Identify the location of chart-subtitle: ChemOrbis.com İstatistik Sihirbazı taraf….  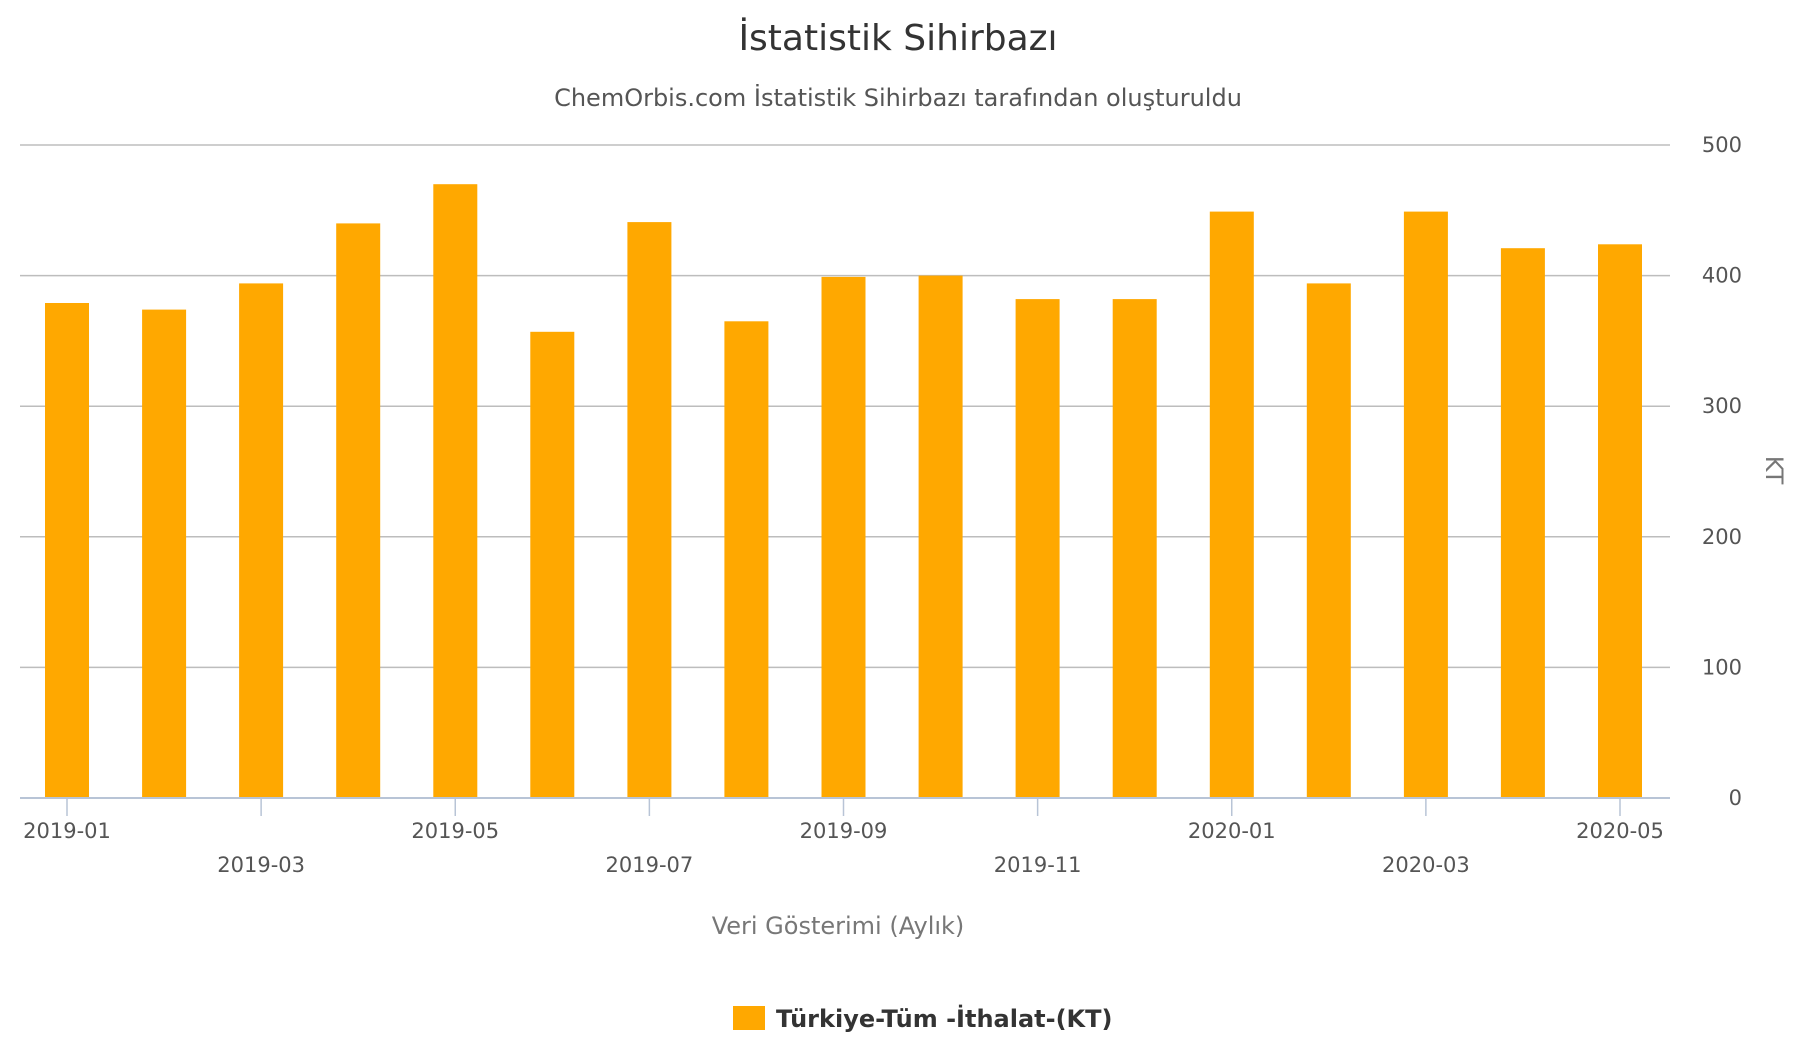
(898, 97).